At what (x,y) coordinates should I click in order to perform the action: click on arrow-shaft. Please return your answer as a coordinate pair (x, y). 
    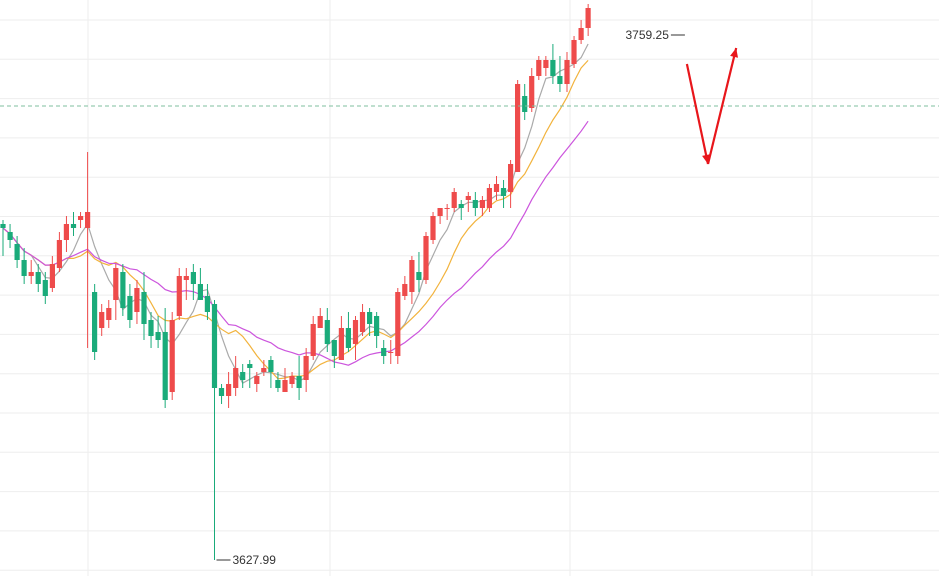
    Looking at the image, I should click on (722, 106).